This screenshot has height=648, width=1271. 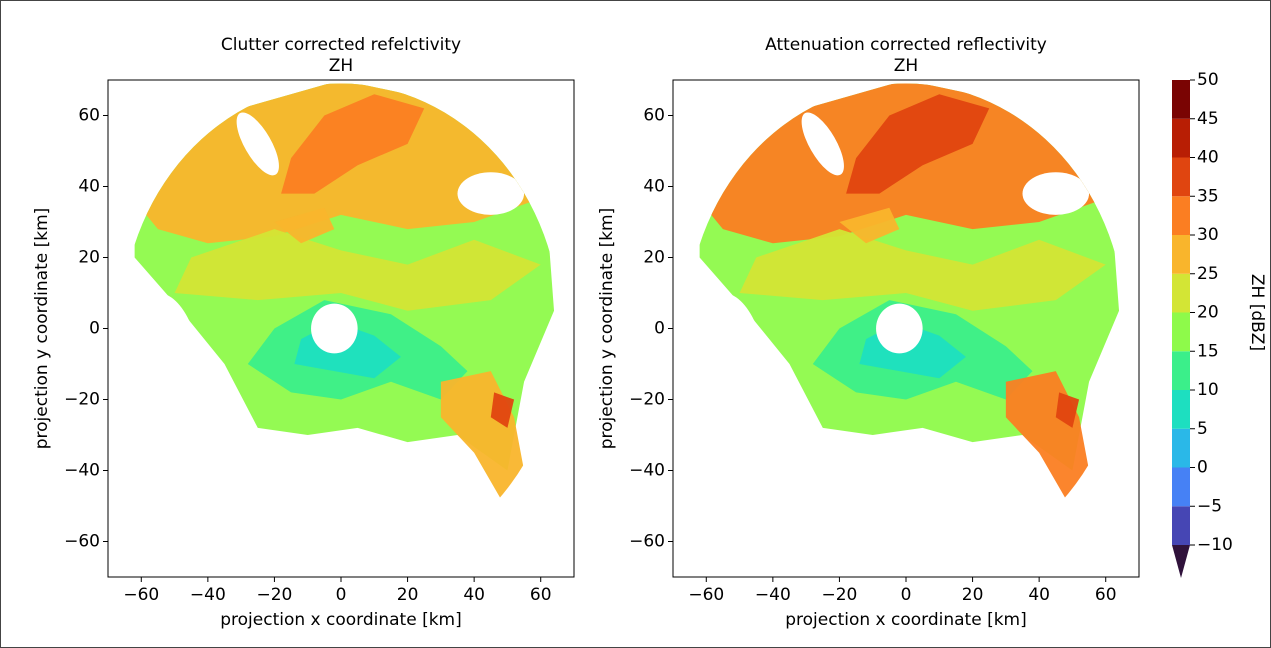 What do you see at coordinates (1257, 312) in the screenshot?
I see `colorbar-label: ZH [dBZ]` at bounding box center [1257, 312].